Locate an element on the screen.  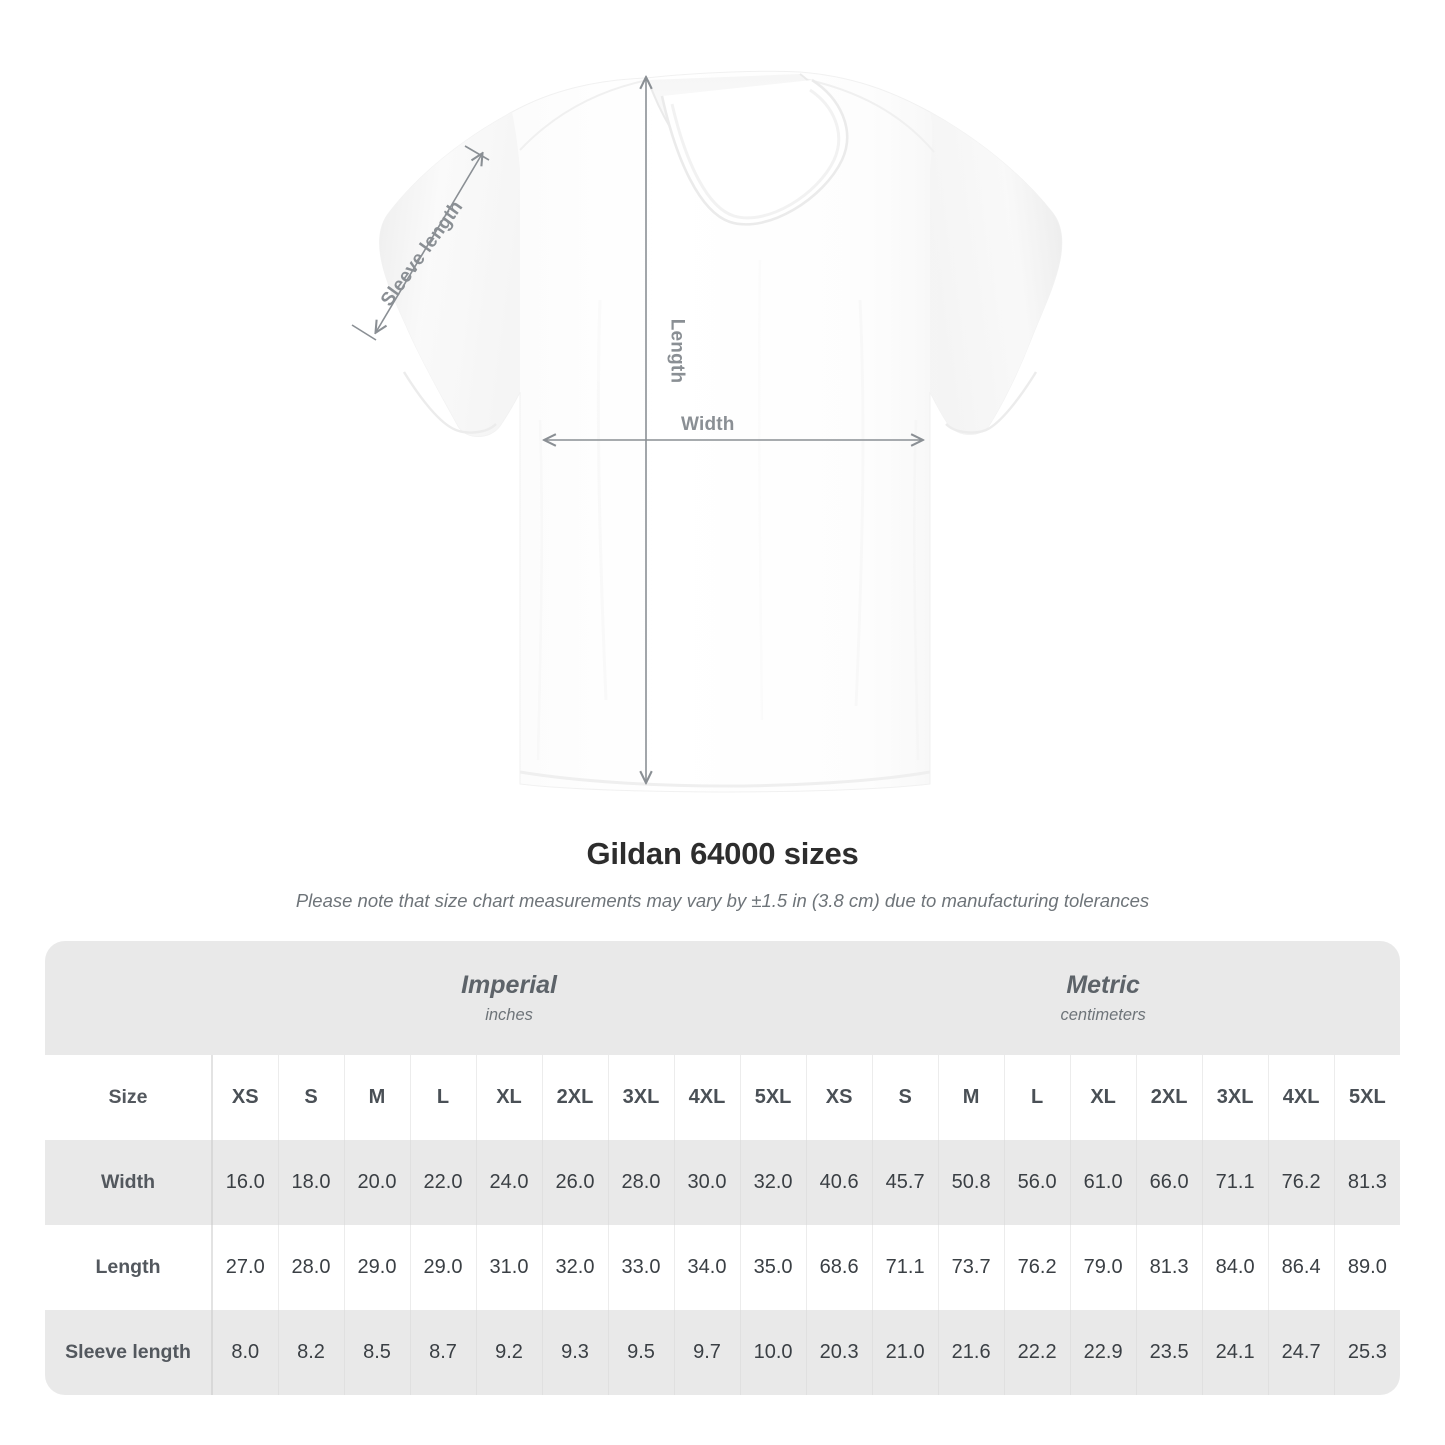
measurement-value-imperial: 24.0 is located at coordinates (508, 1182).